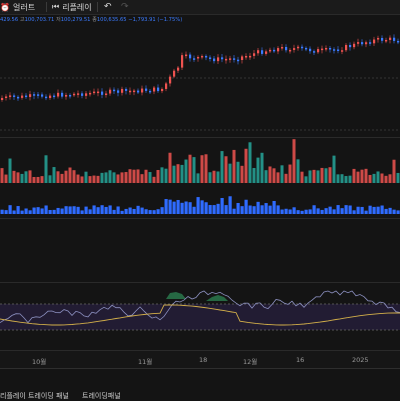 The image size is (400, 401). I want to click on undo-icon: ↶, so click(108, 7).